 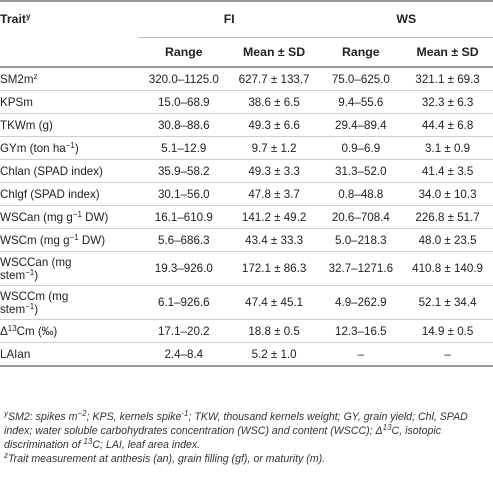 What do you see at coordinates (69, 354) in the screenshot?
I see `cell-trait: LAIan` at bounding box center [69, 354].